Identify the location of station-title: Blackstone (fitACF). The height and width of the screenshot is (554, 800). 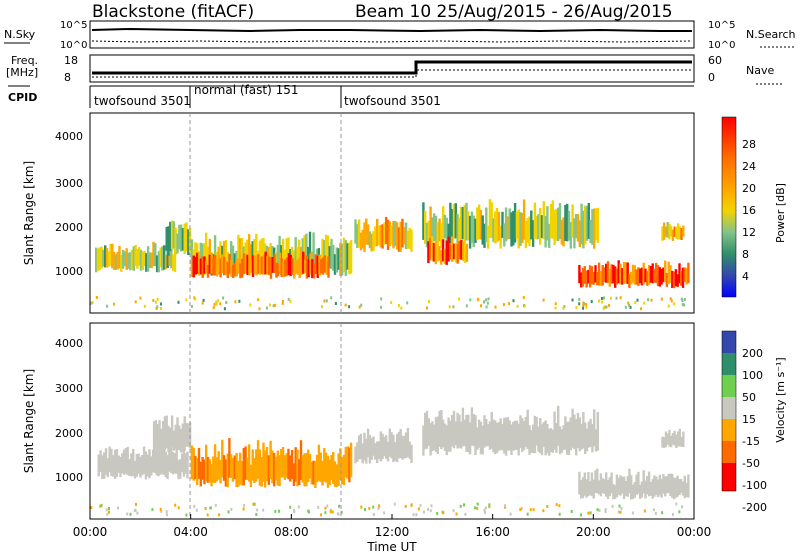
(173, 12).